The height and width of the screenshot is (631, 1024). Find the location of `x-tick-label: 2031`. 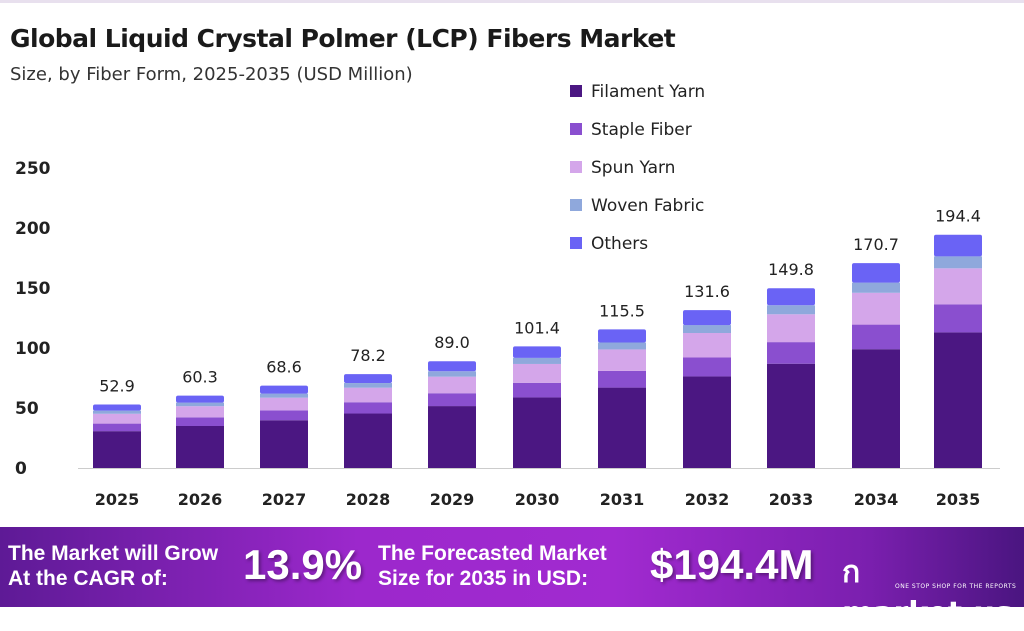

x-tick-label: 2031 is located at coordinates (622, 499).